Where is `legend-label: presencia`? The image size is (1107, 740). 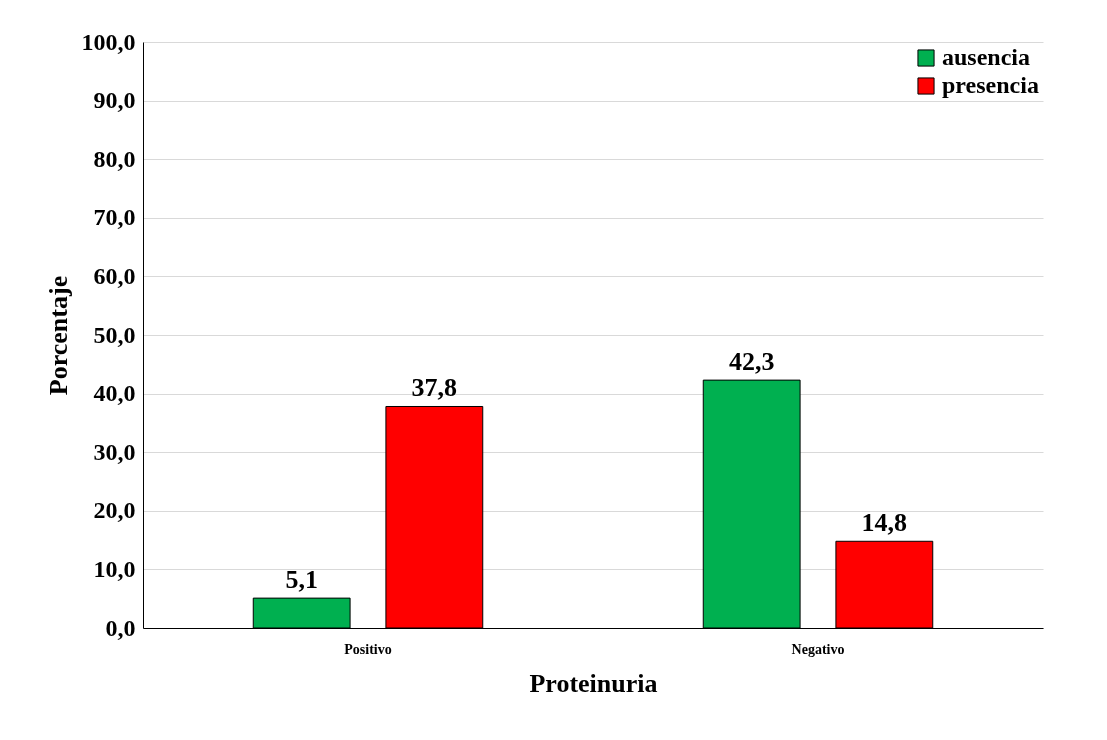
legend-label: presencia is located at coordinates (990, 85).